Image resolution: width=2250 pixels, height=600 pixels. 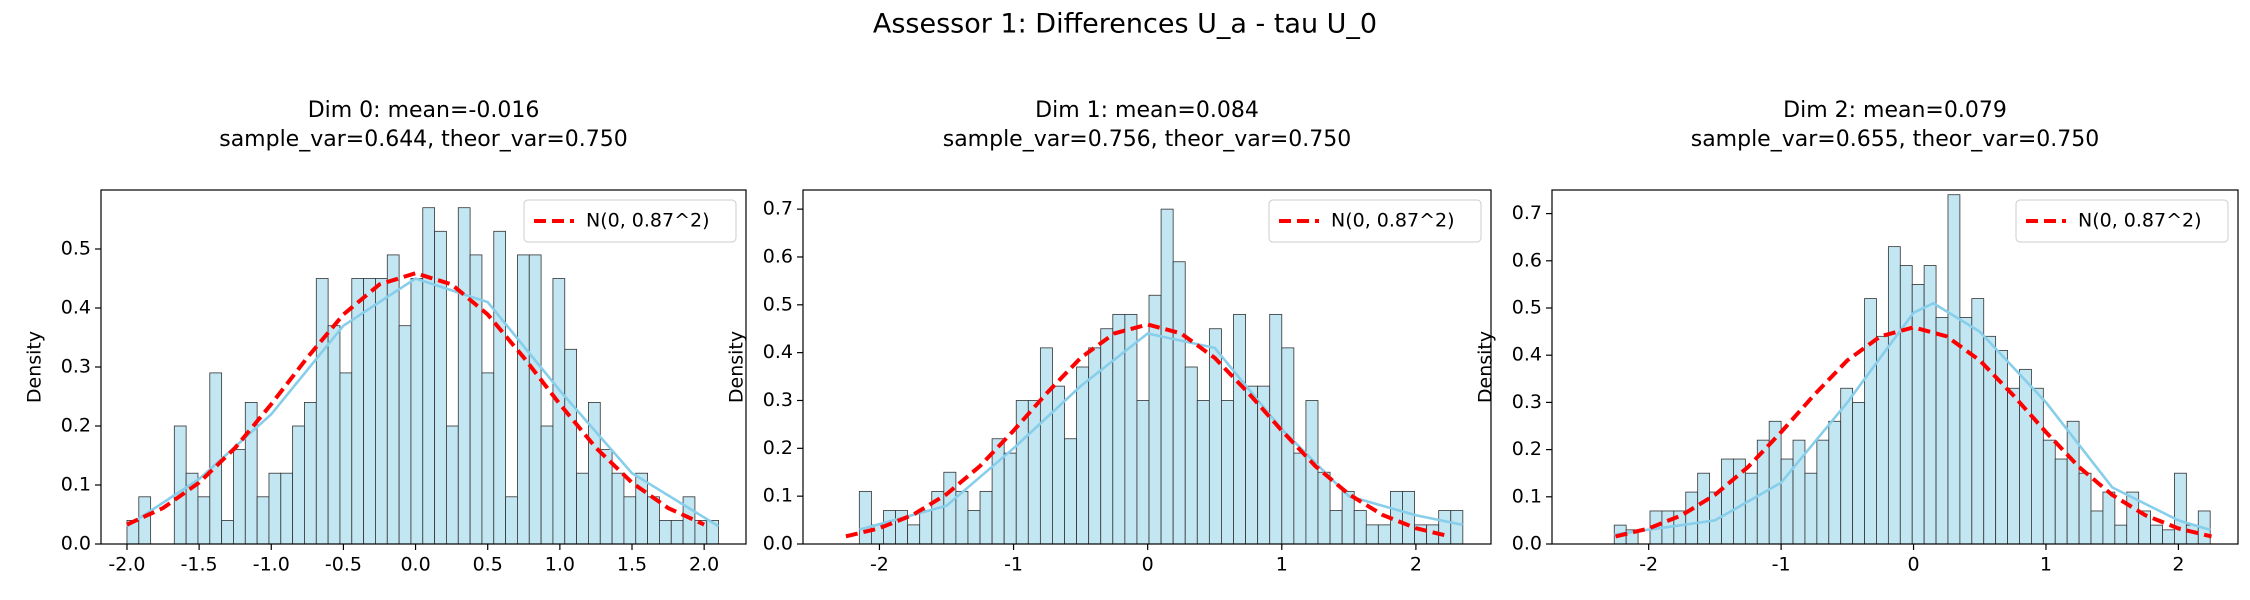 I want to click on figure-title: Assessor 1: Differences U_a - tau U_0, so click(x=1125, y=24).